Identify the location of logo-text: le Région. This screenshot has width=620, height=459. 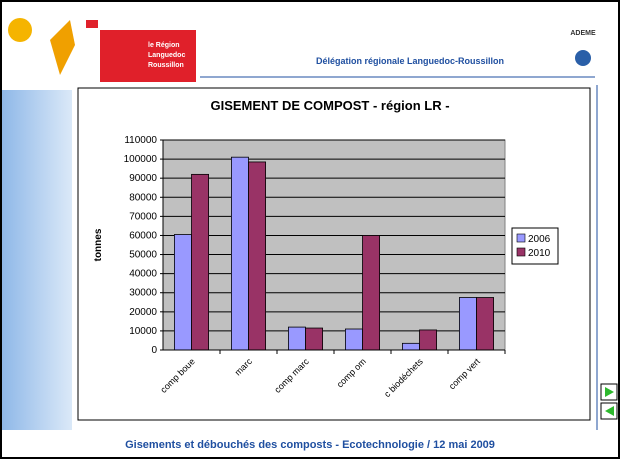
(164, 45).